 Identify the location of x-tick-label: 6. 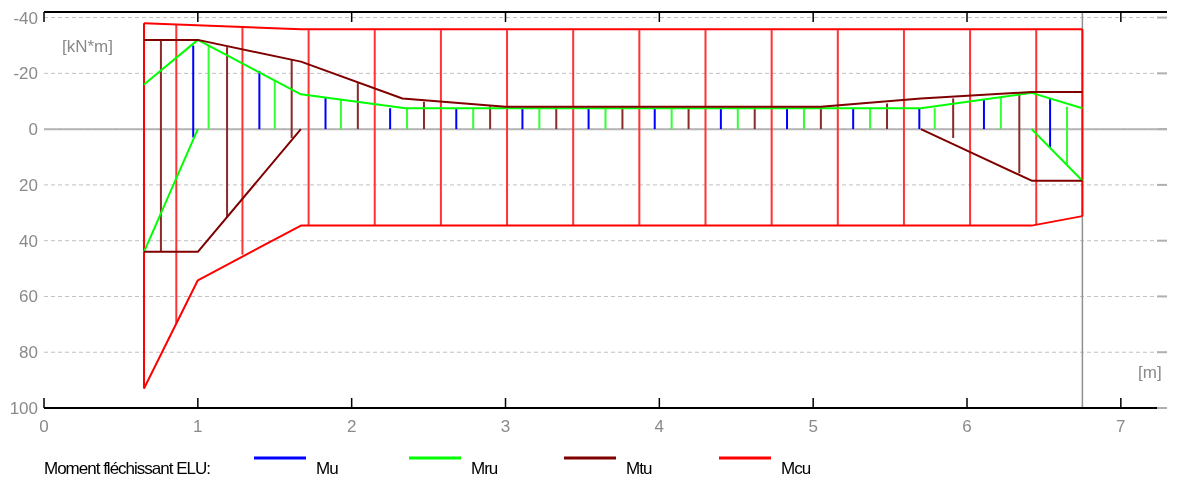
(967, 426).